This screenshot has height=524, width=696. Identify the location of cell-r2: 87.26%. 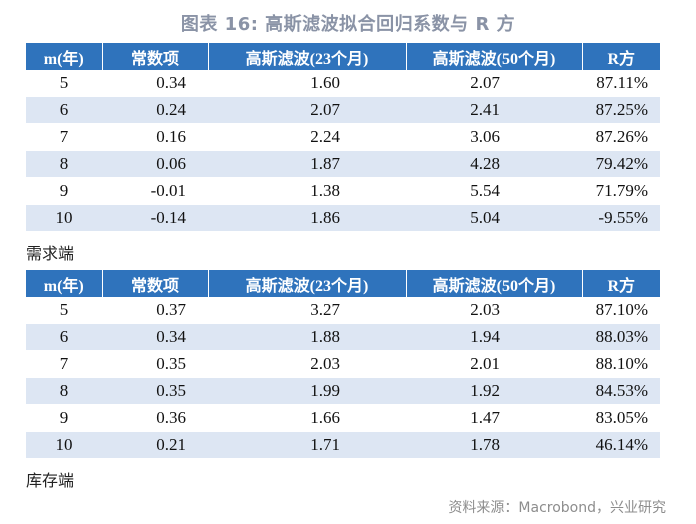
(621, 137).